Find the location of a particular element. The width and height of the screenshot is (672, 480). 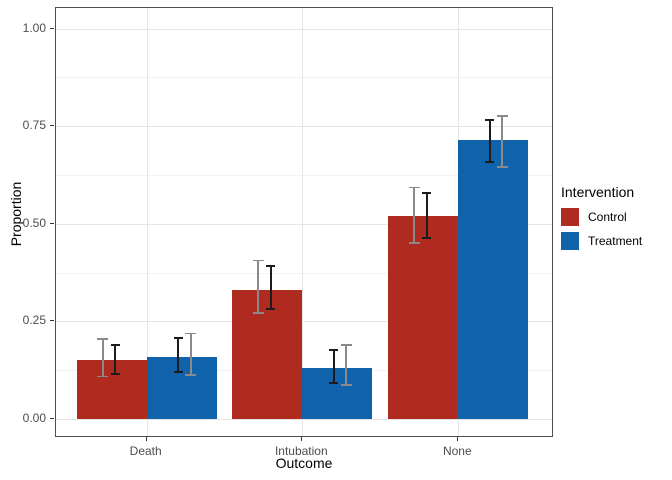

error-bar-black-control-death-cap-top is located at coordinates (115, 345).